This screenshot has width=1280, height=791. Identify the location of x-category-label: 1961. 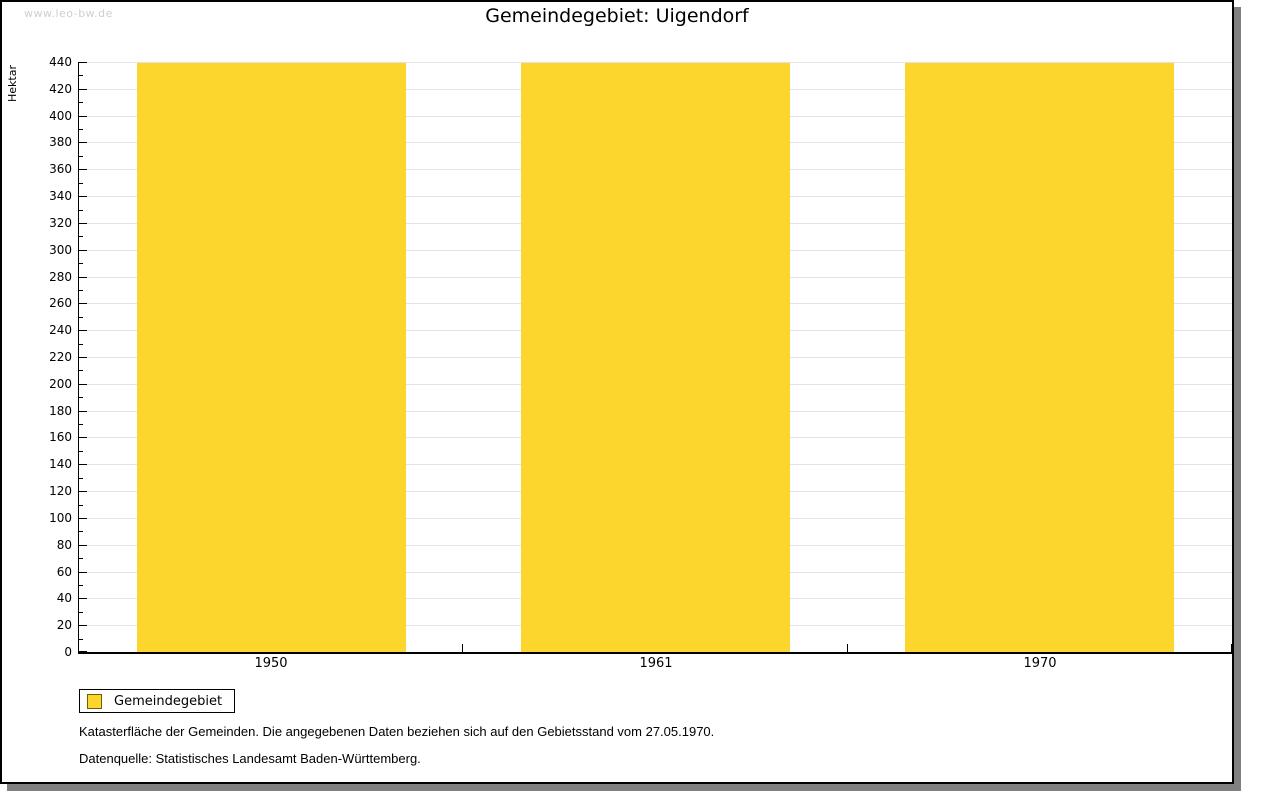
(656, 663).